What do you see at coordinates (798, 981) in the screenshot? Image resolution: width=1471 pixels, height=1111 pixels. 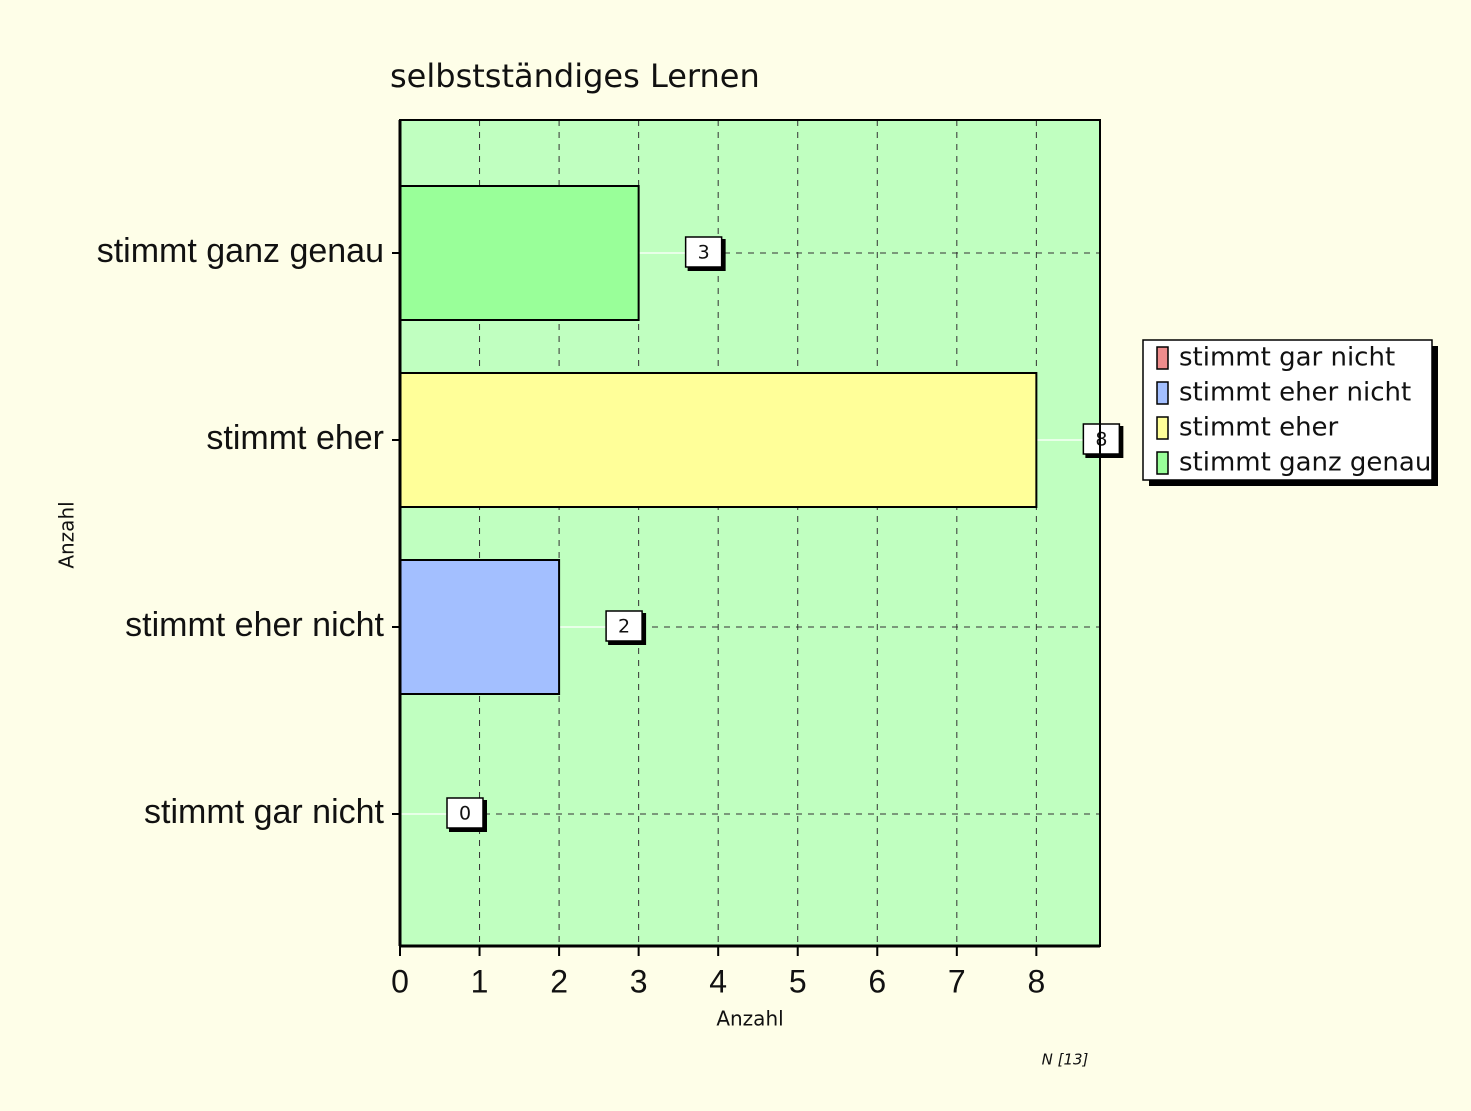 I see `x-tick-label: 5` at bounding box center [798, 981].